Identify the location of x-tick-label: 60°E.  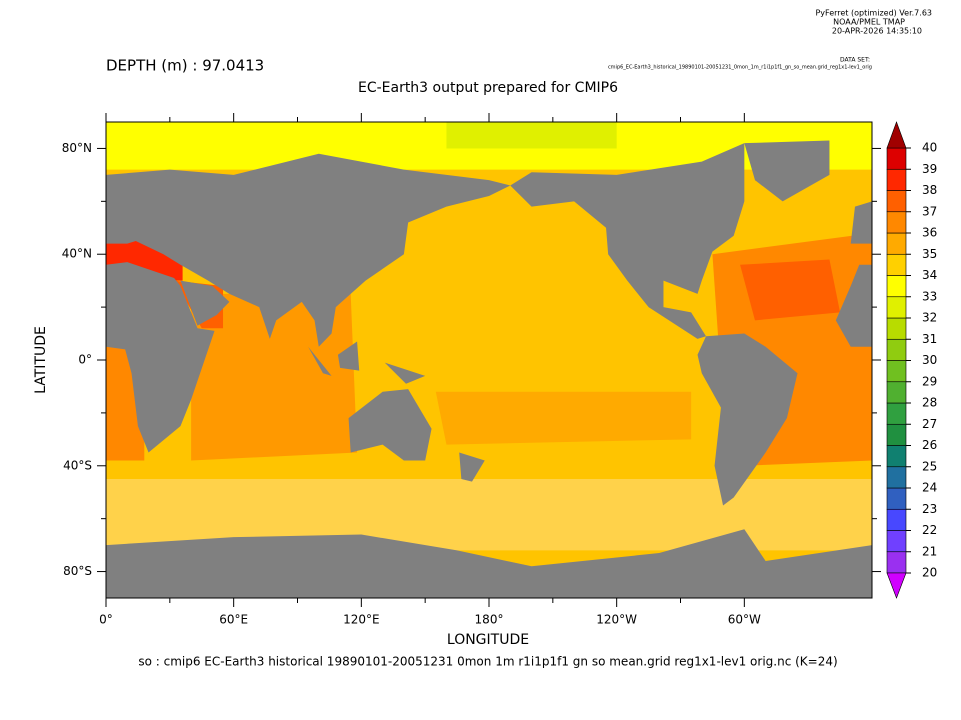
(233, 620).